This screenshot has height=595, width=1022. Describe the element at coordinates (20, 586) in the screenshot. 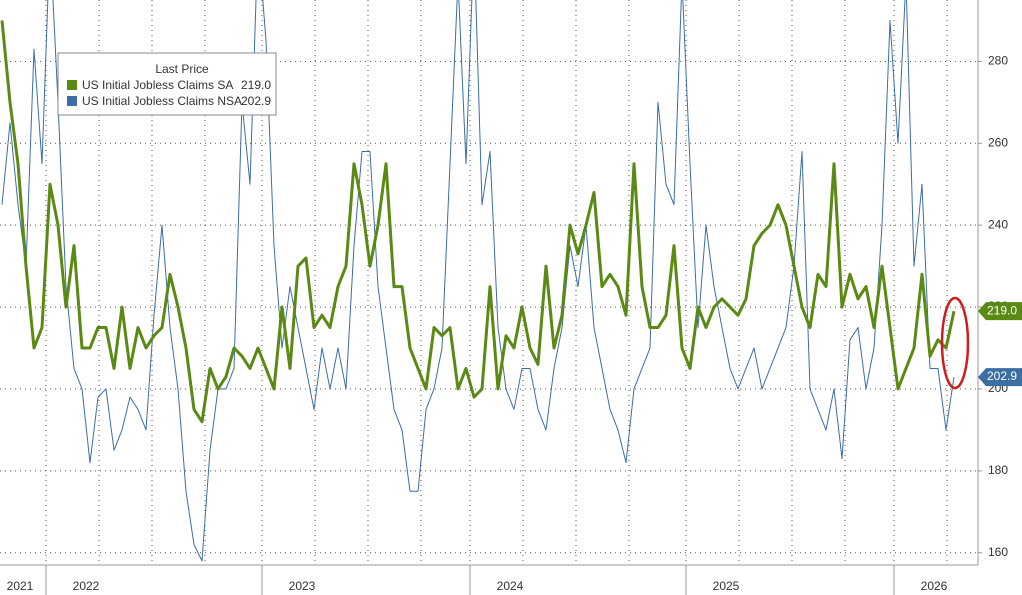

I see `x-tick-label: 2021` at that location.